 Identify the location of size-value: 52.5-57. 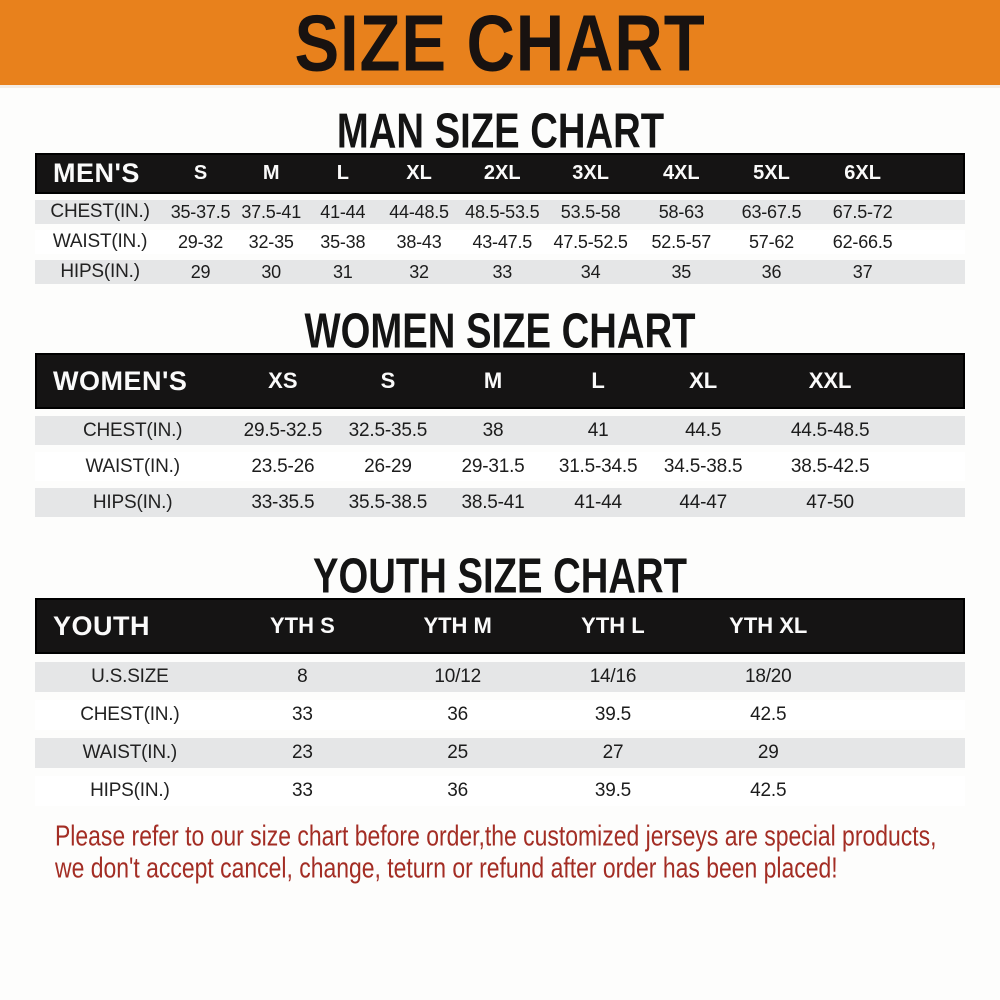
(681, 239).